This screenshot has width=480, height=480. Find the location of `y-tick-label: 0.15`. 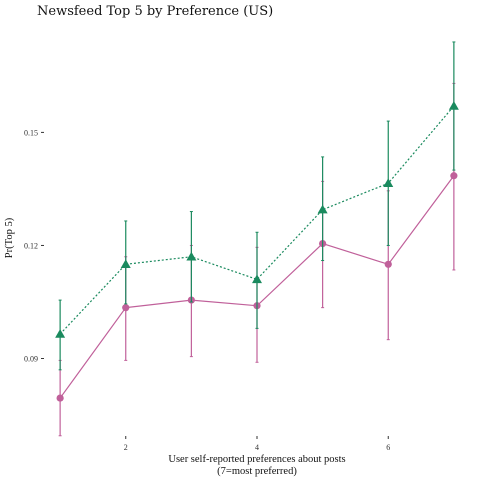

y-tick-label: 0.15 is located at coordinates (31, 132).